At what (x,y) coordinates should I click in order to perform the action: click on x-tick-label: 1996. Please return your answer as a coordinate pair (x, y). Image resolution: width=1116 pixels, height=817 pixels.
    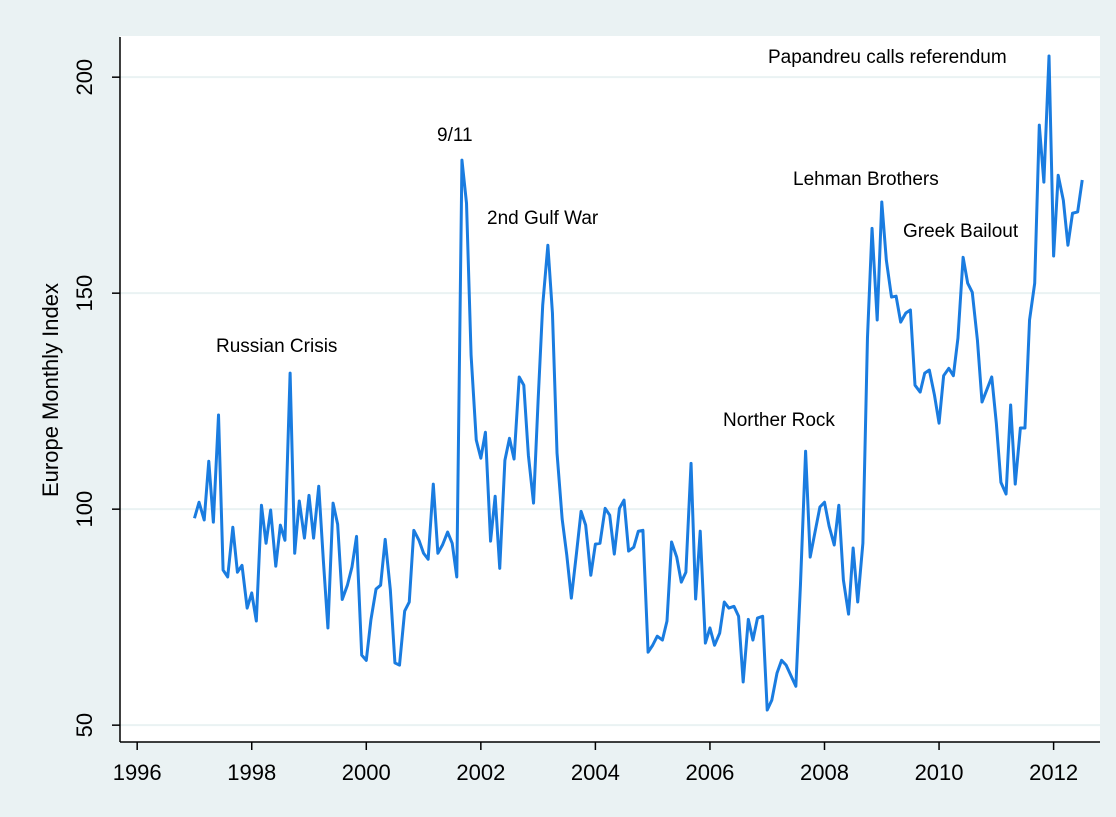
    Looking at the image, I should click on (137, 772).